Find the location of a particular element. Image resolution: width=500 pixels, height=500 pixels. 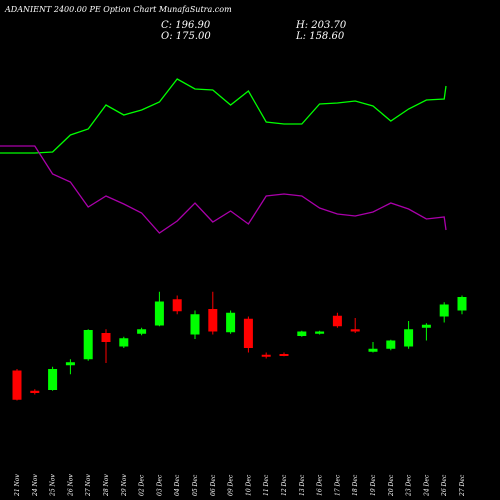

x-tick-label: 13 Dec is located at coordinates (302, 485).